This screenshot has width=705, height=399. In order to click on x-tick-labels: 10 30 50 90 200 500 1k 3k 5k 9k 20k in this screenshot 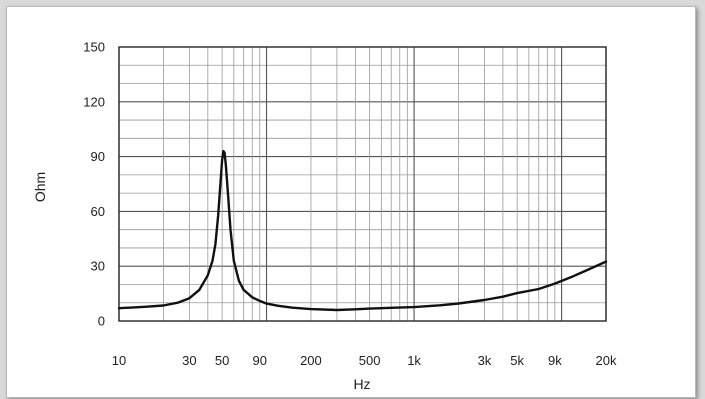, I will do `click(364, 360)`.